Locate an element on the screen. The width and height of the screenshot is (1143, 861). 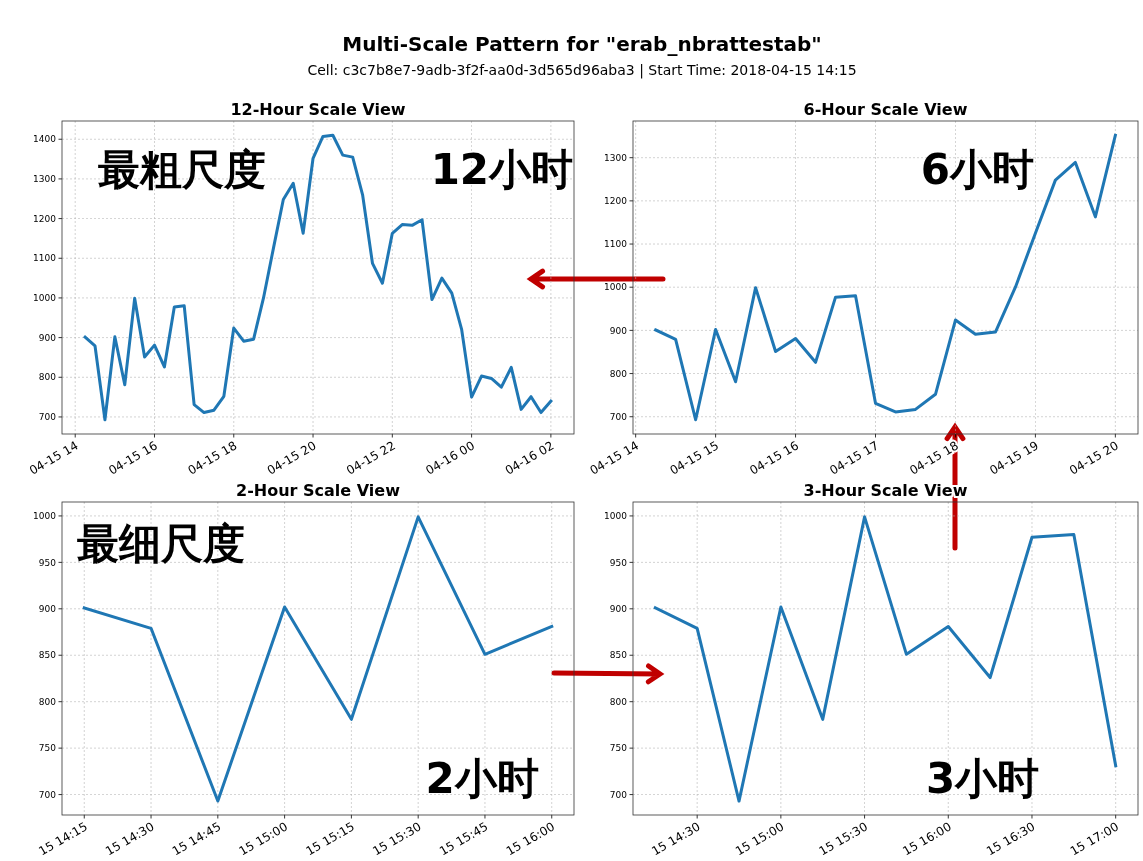
y-tick-label: 1400 is located at coordinates (45, 139).